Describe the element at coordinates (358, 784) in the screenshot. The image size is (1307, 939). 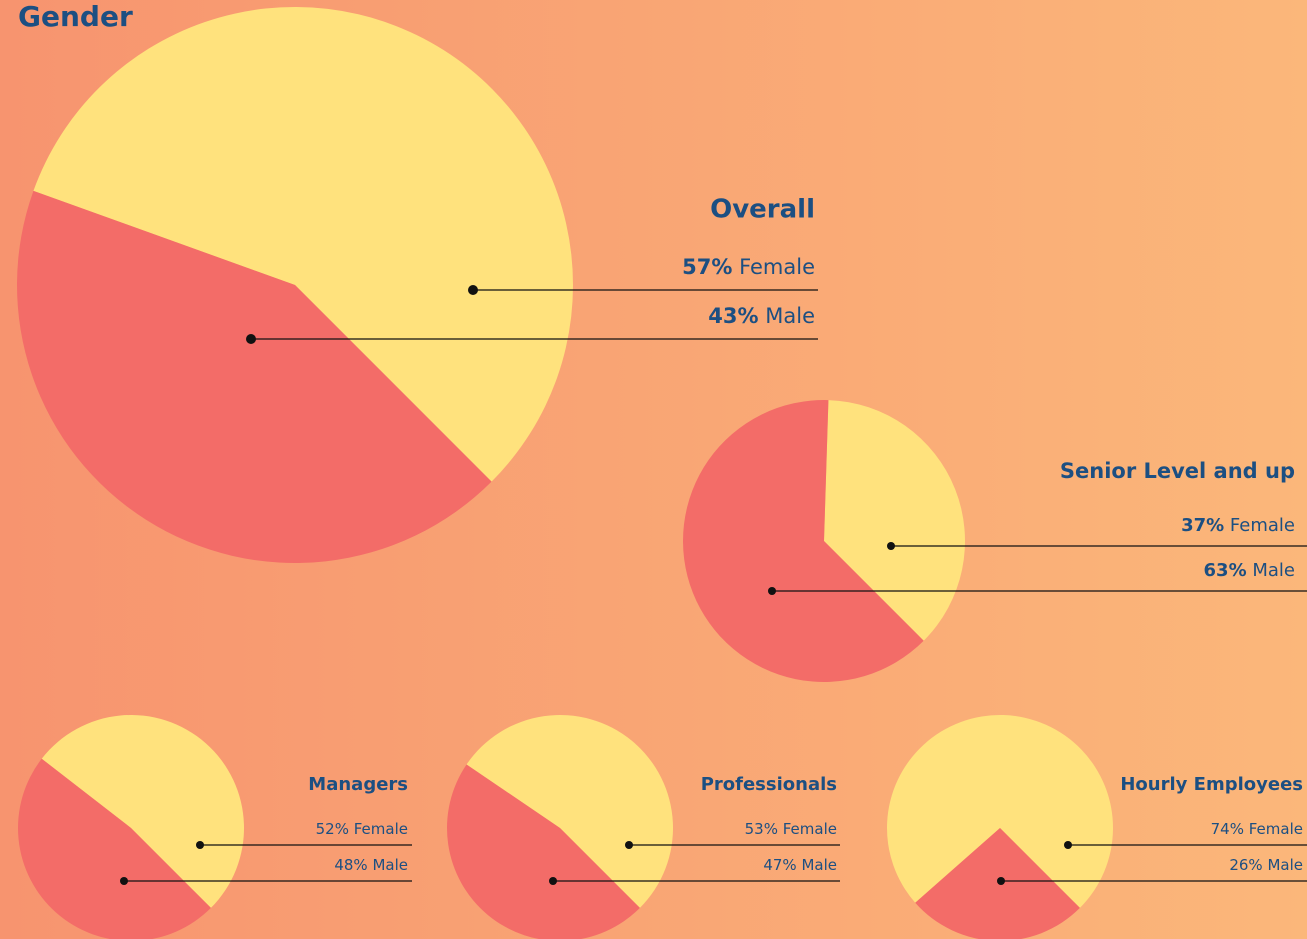
I see `chart-title: Managers` at that location.